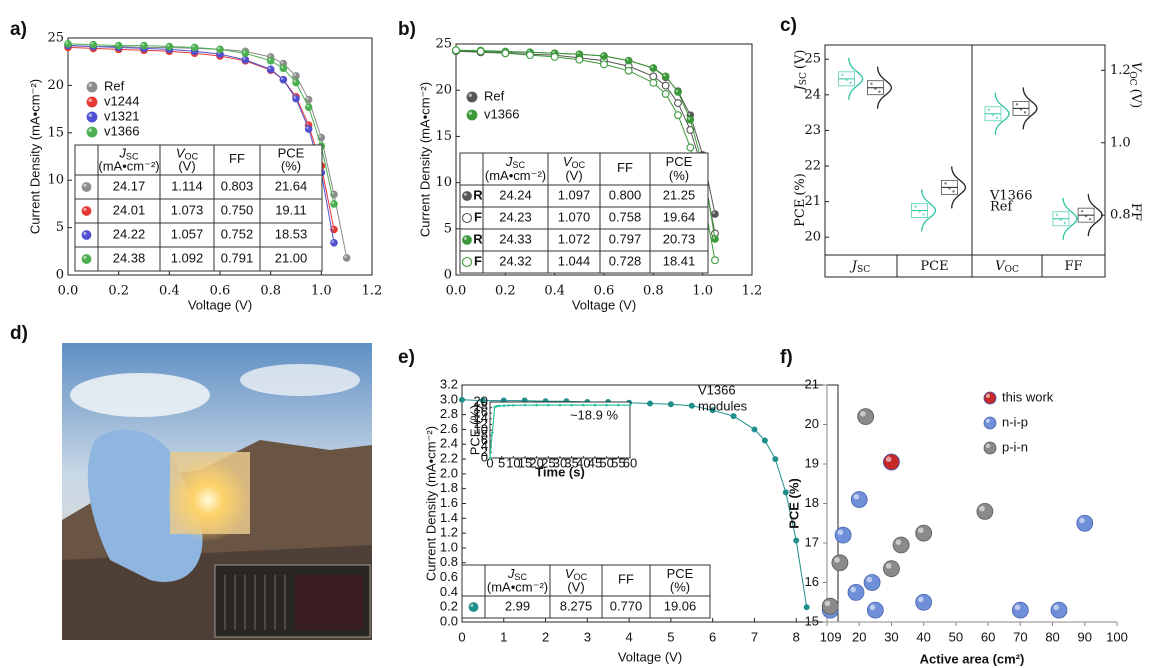 Image resolution: width=1151 pixels, height=668 pixels. I want to click on table-cell: 24.24, so click(515, 194).